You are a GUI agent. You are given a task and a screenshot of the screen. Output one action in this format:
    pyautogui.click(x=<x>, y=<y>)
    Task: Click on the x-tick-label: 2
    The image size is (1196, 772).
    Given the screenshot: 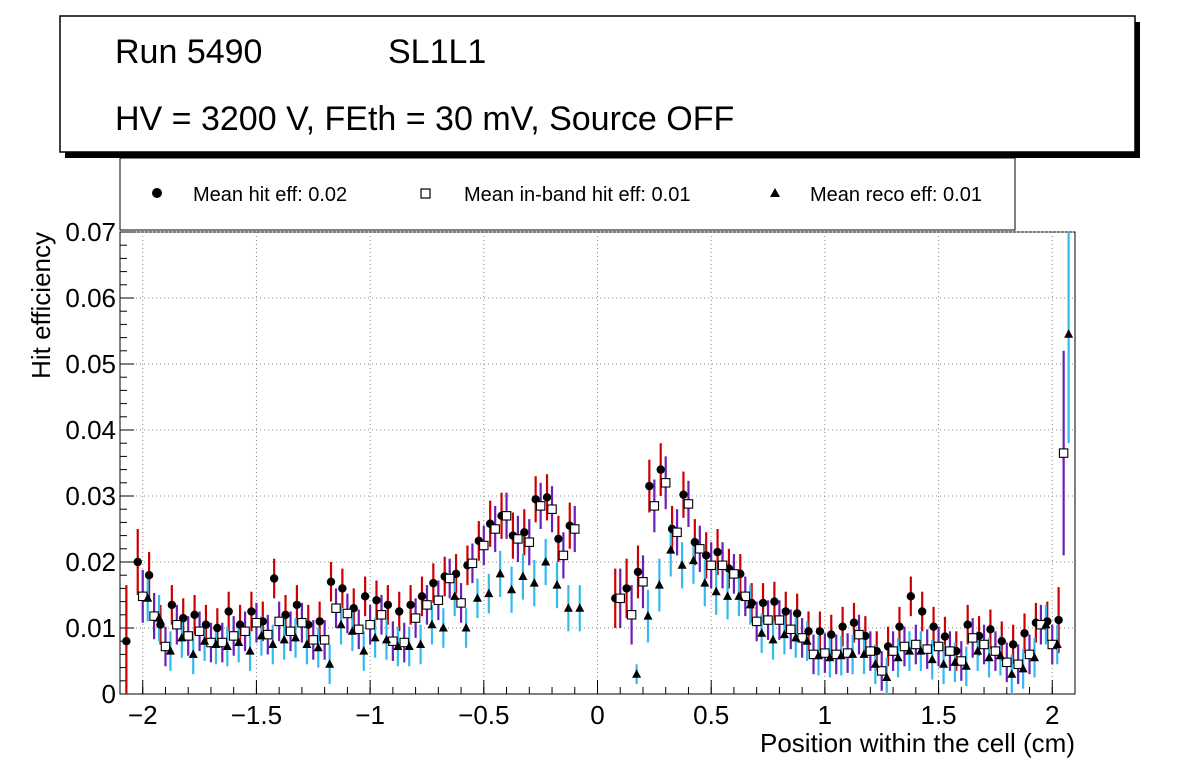 What is the action you would take?
    pyautogui.click(x=1052, y=715)
    